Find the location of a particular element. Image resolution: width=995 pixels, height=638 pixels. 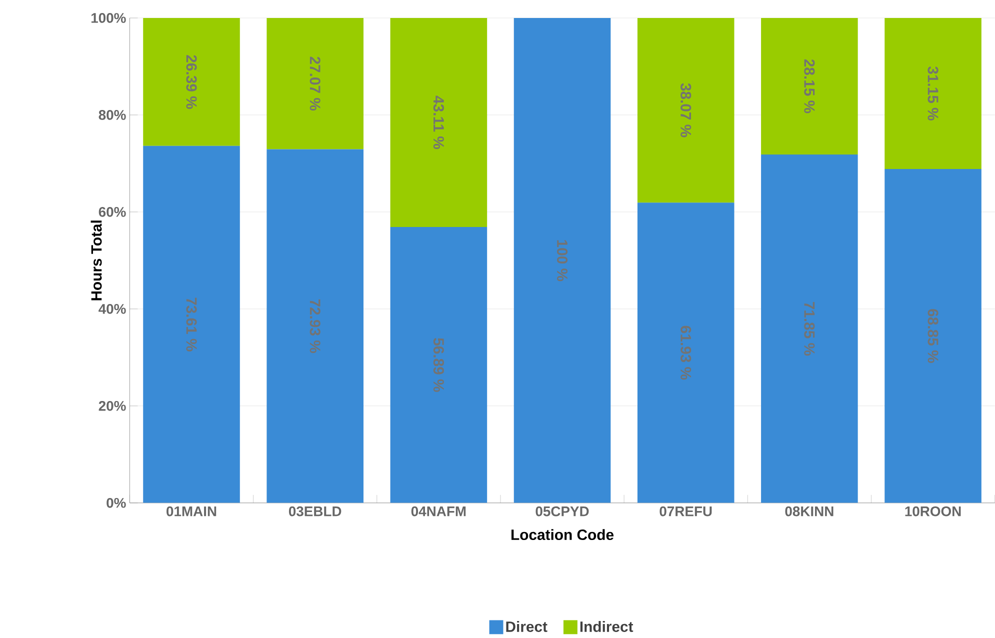

y-axis-title: Hours Total is located at coordinates (96, 260).